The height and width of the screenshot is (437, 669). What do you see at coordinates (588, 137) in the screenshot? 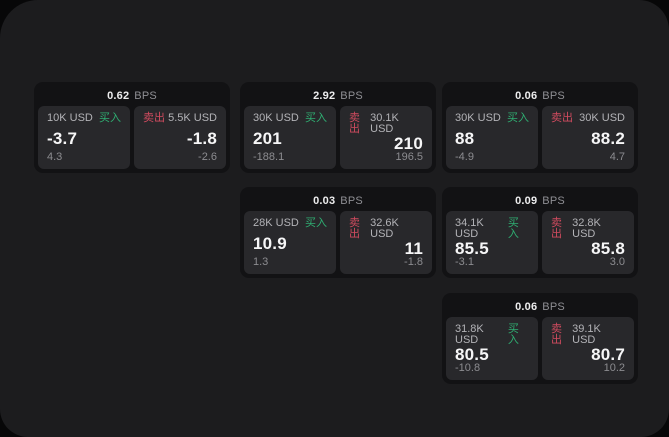
I see `sell-tile: 卖出 30K USD 88.2 4.7` at bounding box center [588, 137].